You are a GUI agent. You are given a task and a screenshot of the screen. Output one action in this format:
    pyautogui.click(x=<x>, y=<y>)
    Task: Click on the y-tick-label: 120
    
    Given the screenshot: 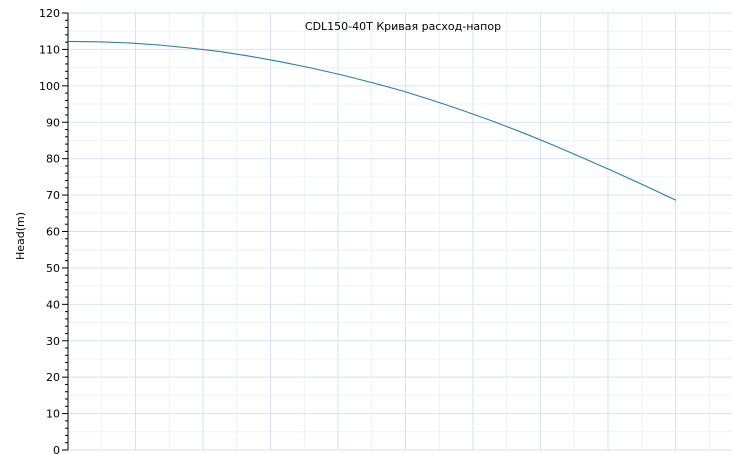 What is the action you would take?
    pyautogui.click(x=49, y=13)
    